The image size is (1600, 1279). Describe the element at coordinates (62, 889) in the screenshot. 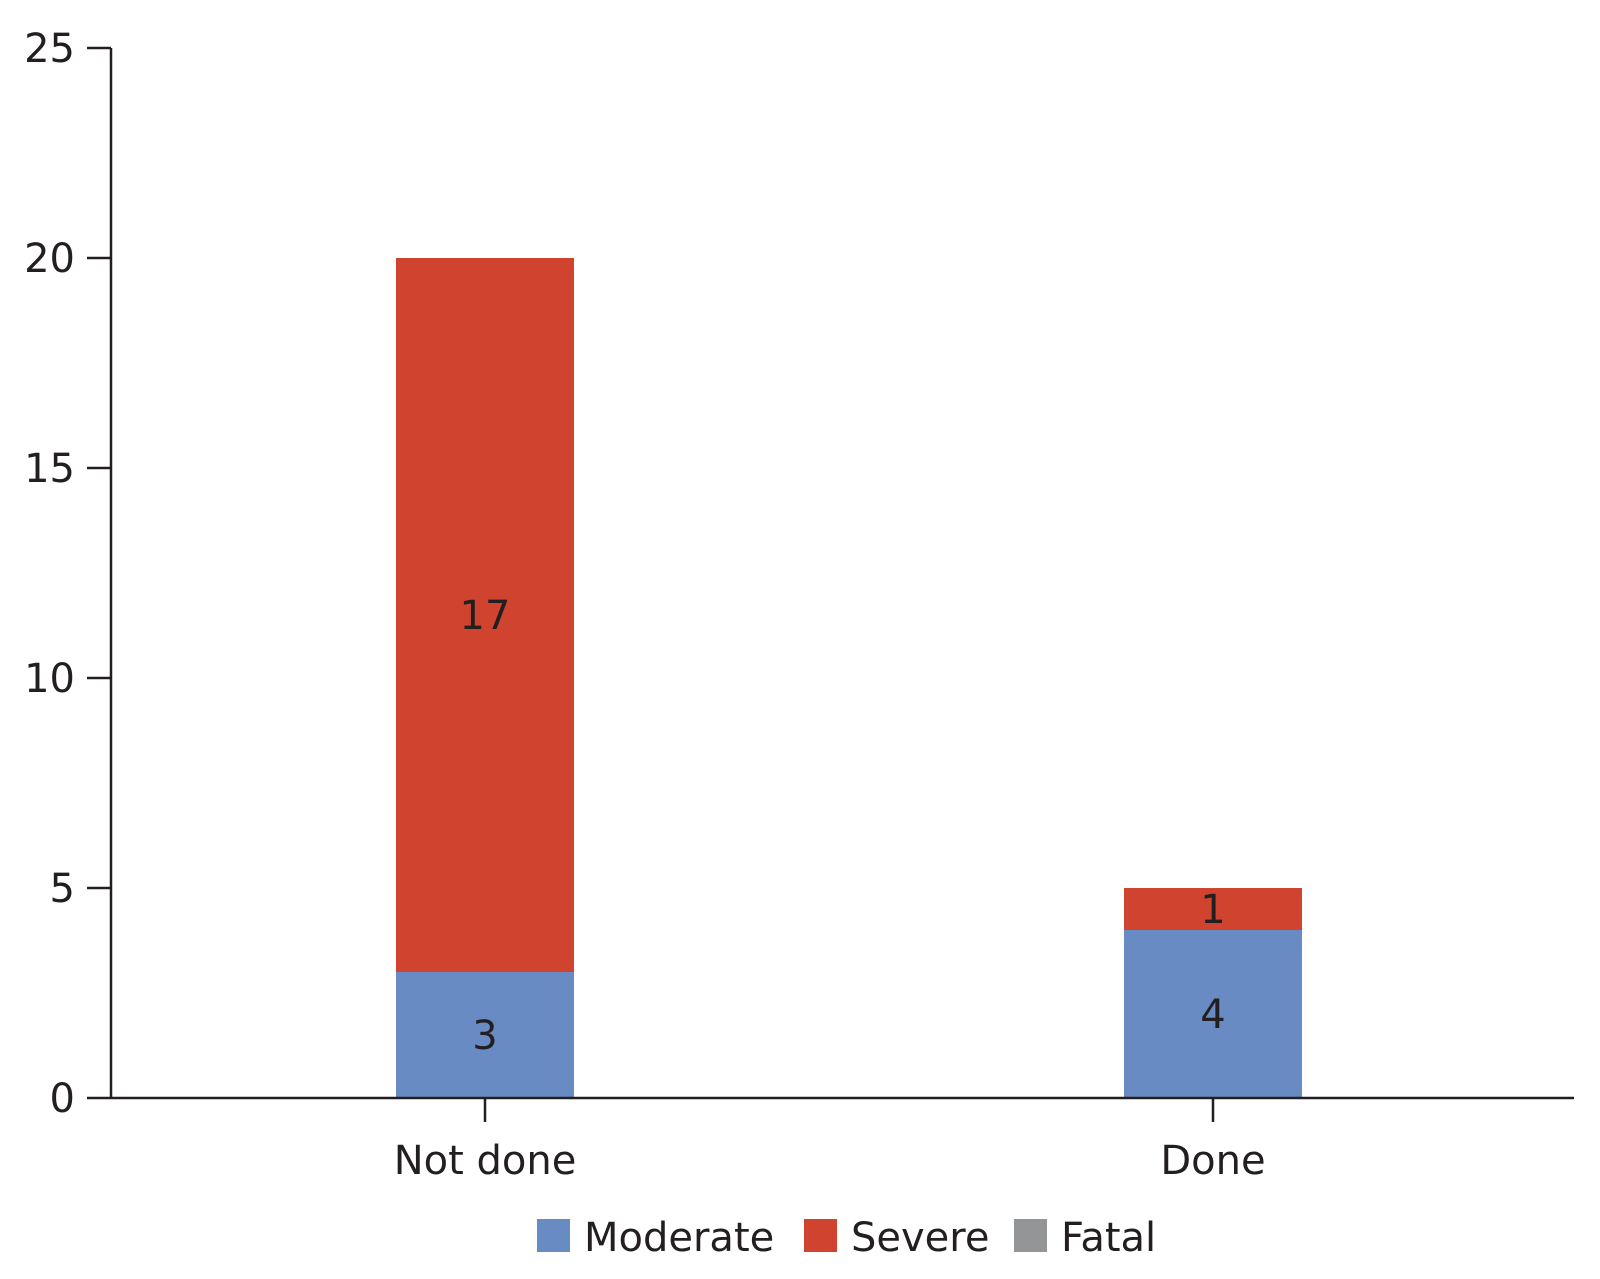

I see `y-tick-label: 5` at that location.